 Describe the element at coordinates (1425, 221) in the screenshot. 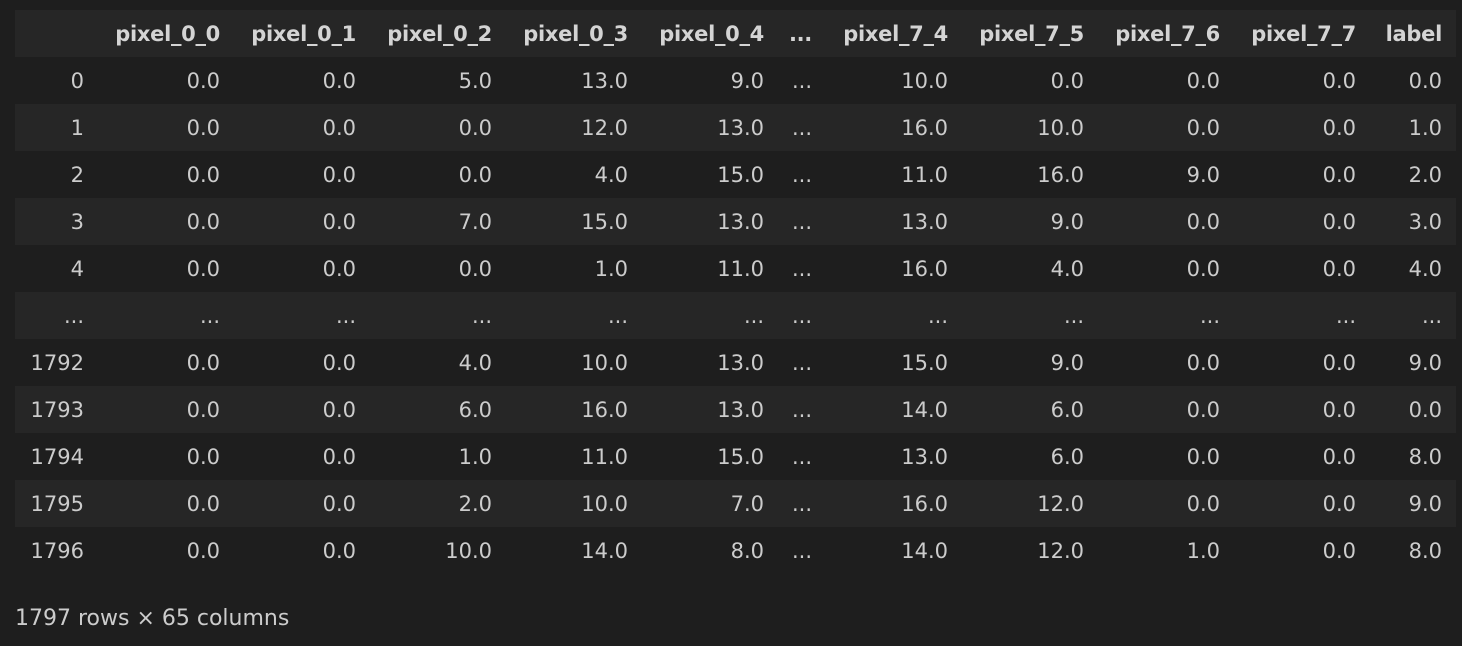

I see `table-cell: 3.0` at that location.